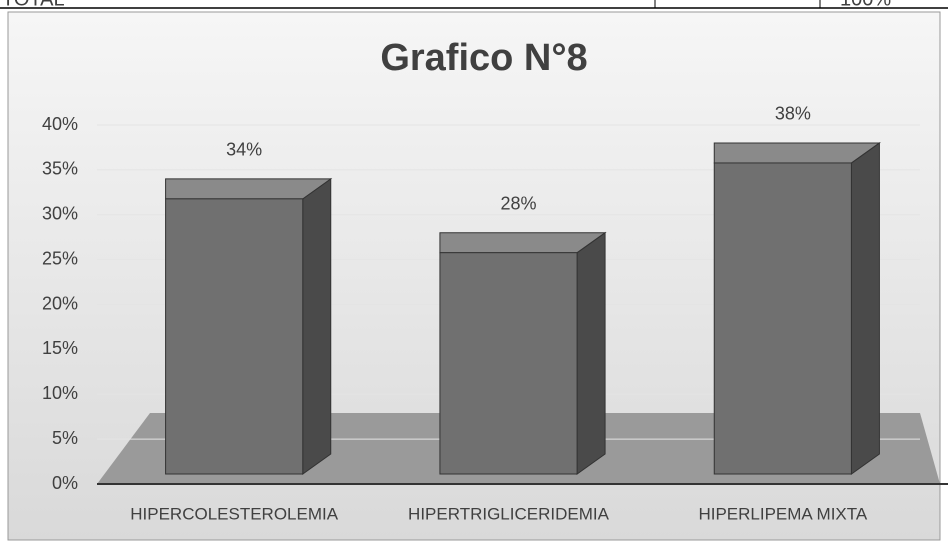  I want to click on y-tick-label: 15%, so click(60, 348).